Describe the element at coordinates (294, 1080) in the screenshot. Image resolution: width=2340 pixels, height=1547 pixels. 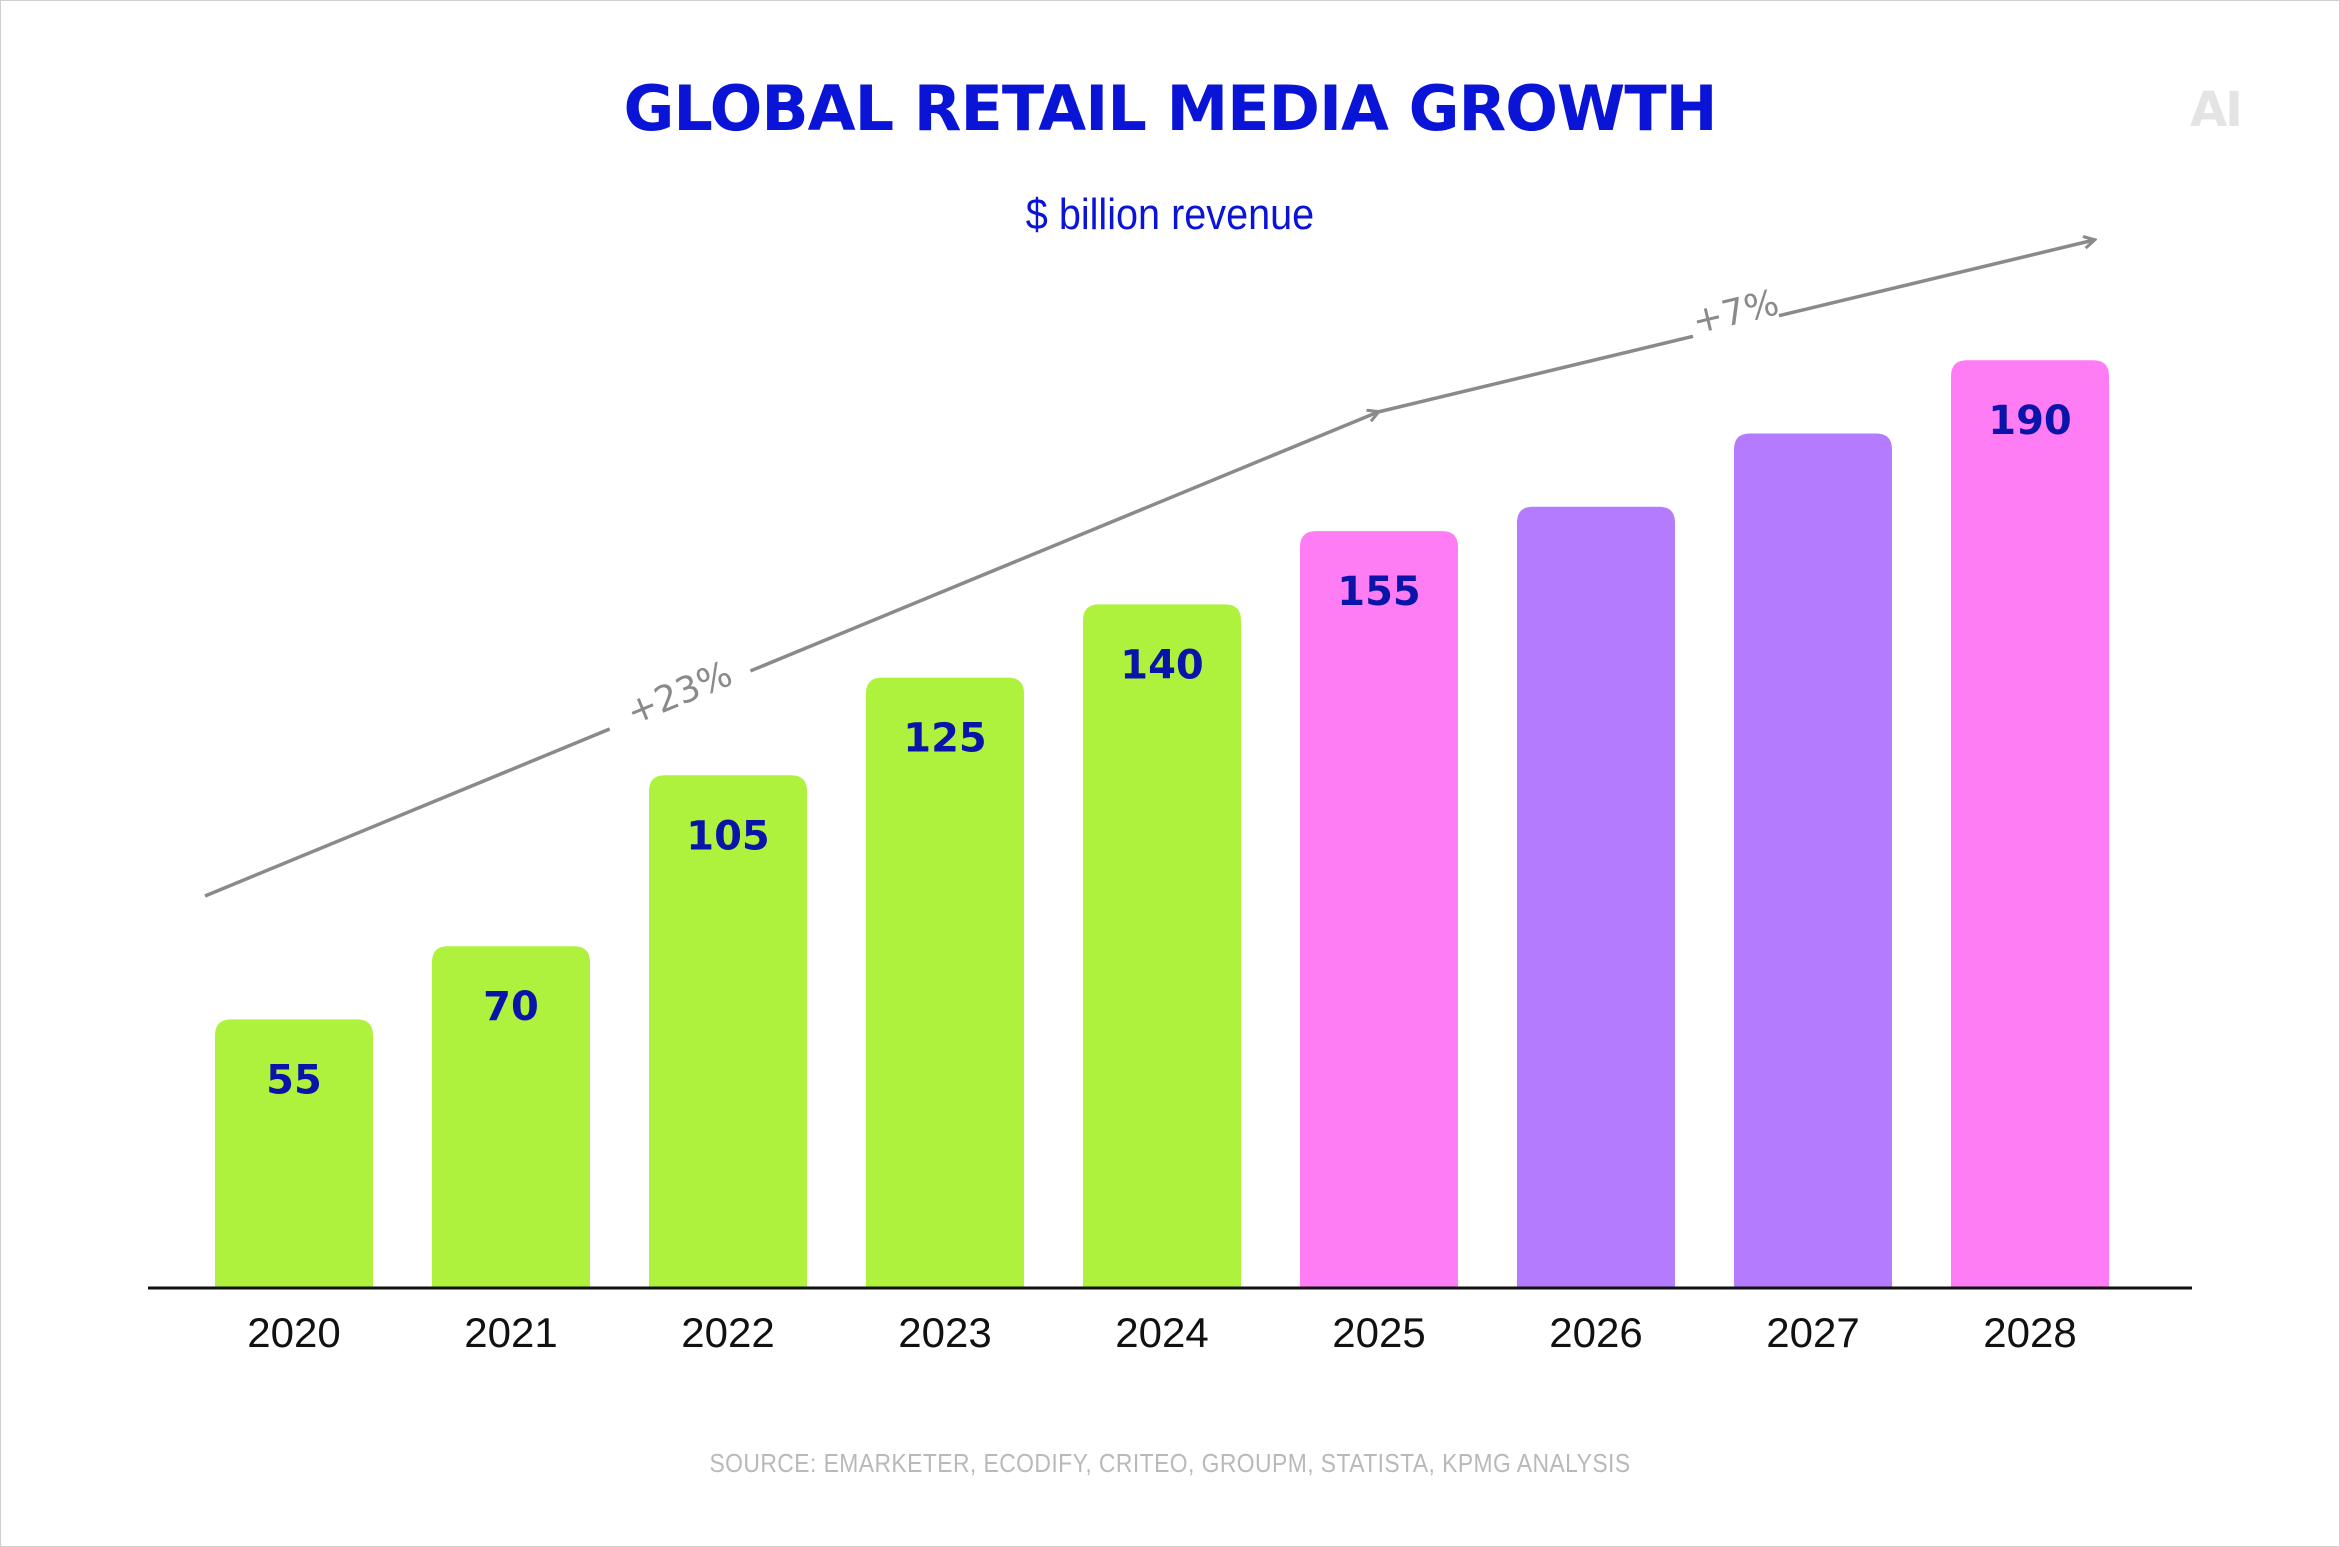
I see `bar-value-label-2020: 55` at that location.